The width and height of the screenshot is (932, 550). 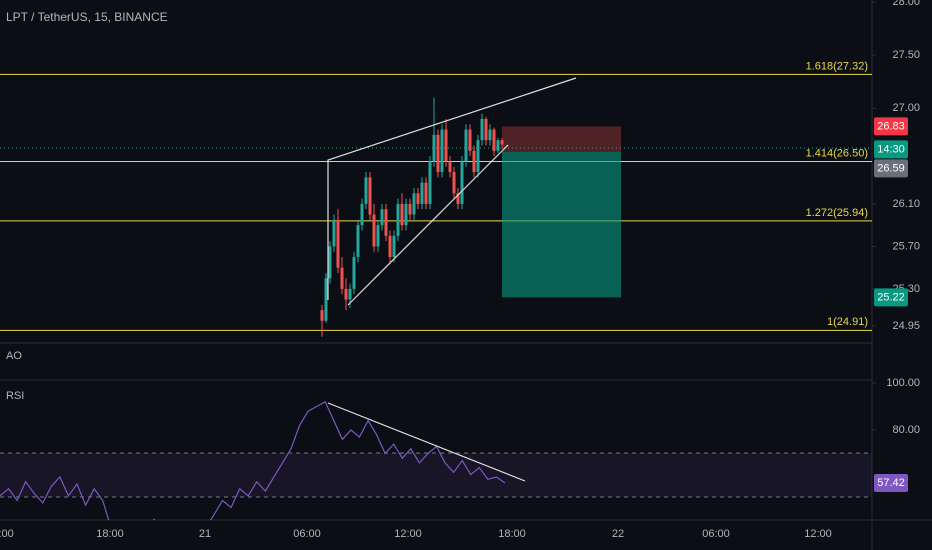 I want to click on stop-badge: 26.83, so click(x=891, y=126).